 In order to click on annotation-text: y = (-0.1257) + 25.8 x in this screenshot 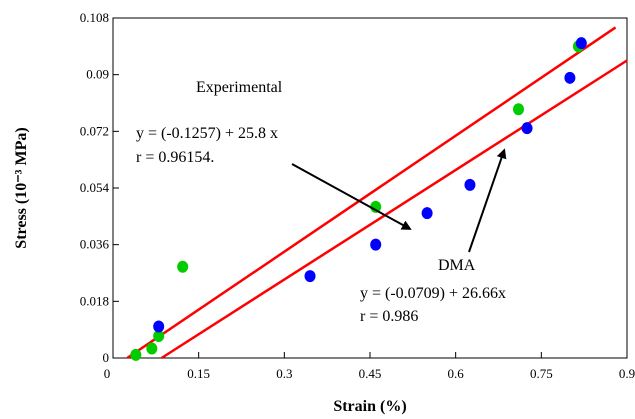, I will do `click(207, 133)`.